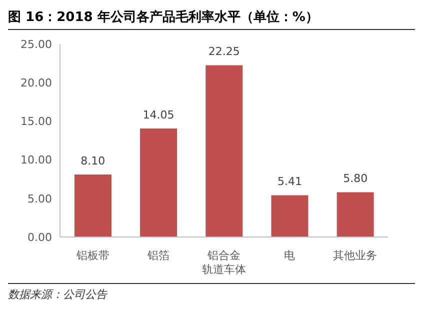 This screenshot has height=323, width=423. Describe the element at coordinates (36, 121) in the screenshot. I see `y-tick-label: 15.00` at that location.